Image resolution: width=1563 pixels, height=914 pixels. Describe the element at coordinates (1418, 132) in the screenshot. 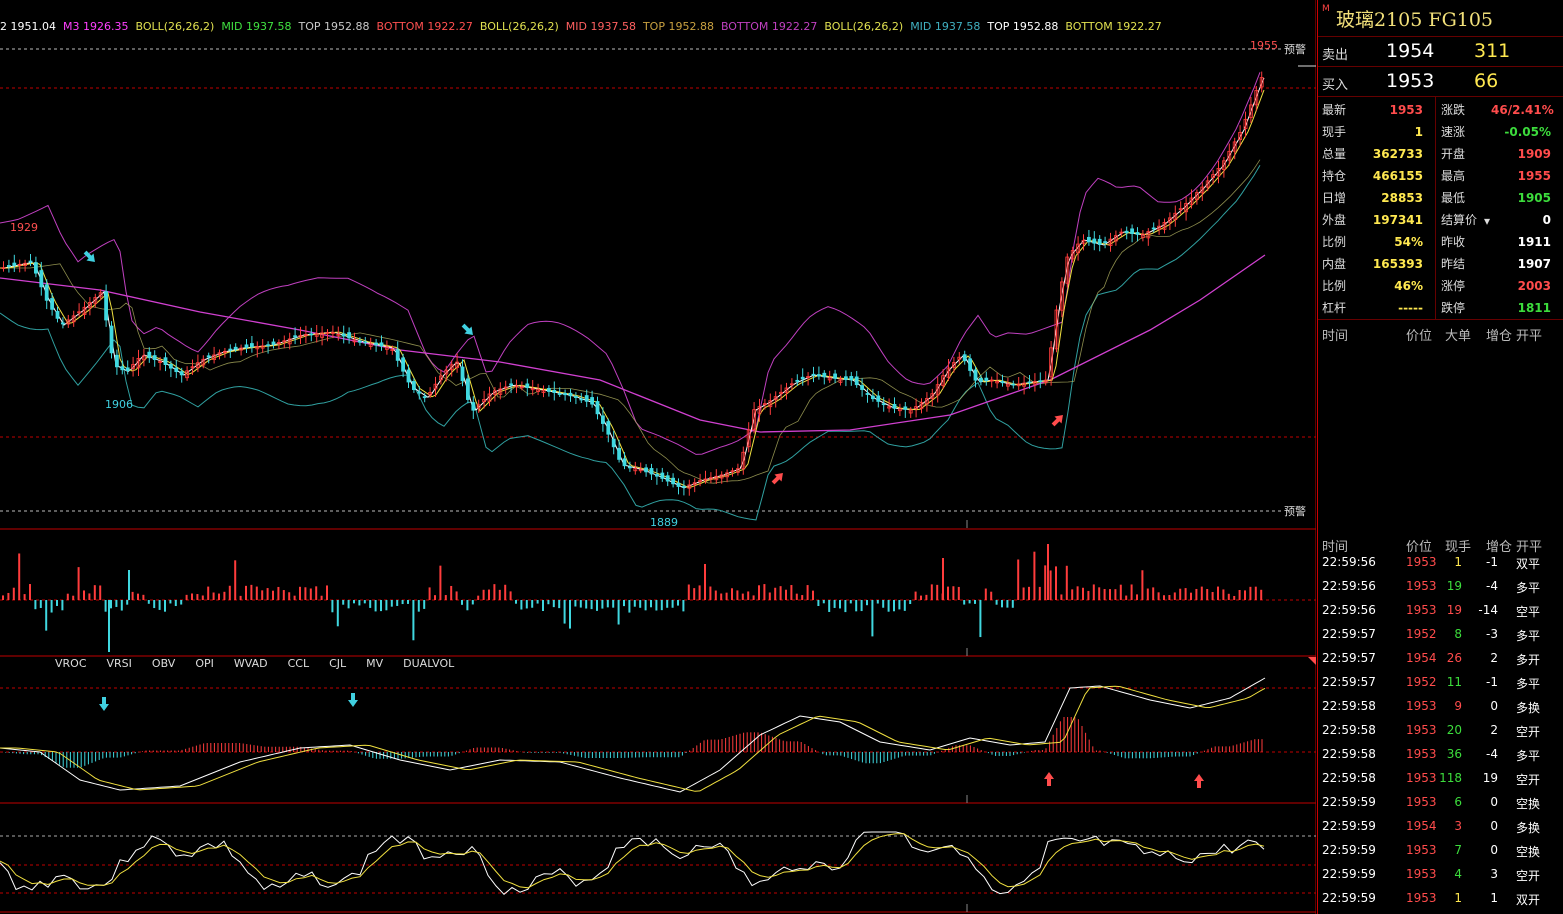

I see `stat-value: 1` at that location.